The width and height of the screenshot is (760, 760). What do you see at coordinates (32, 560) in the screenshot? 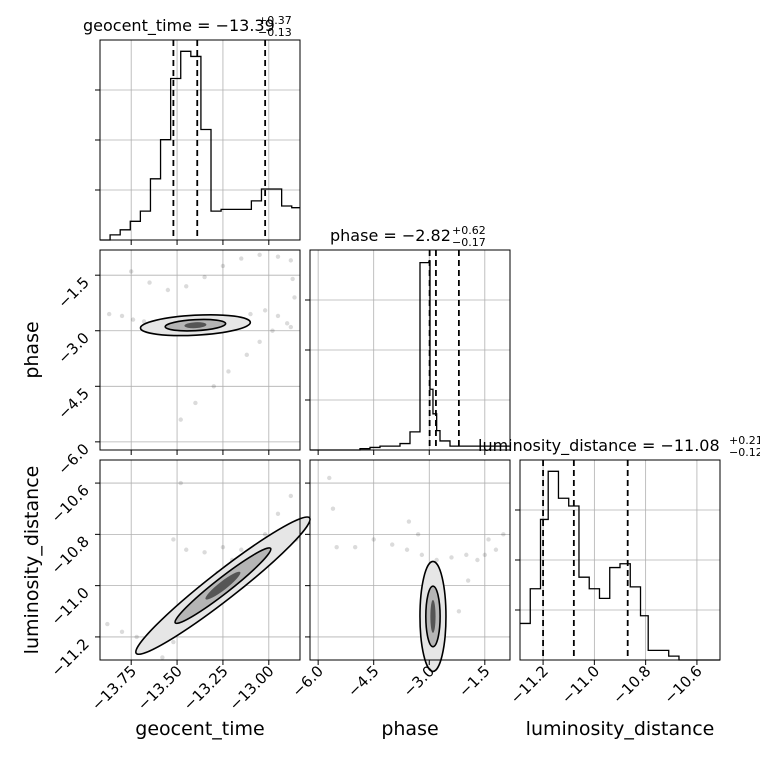
I see `y-axis-label-luminosity_distance: luminosity_distance` at bounding box center [32, 560].